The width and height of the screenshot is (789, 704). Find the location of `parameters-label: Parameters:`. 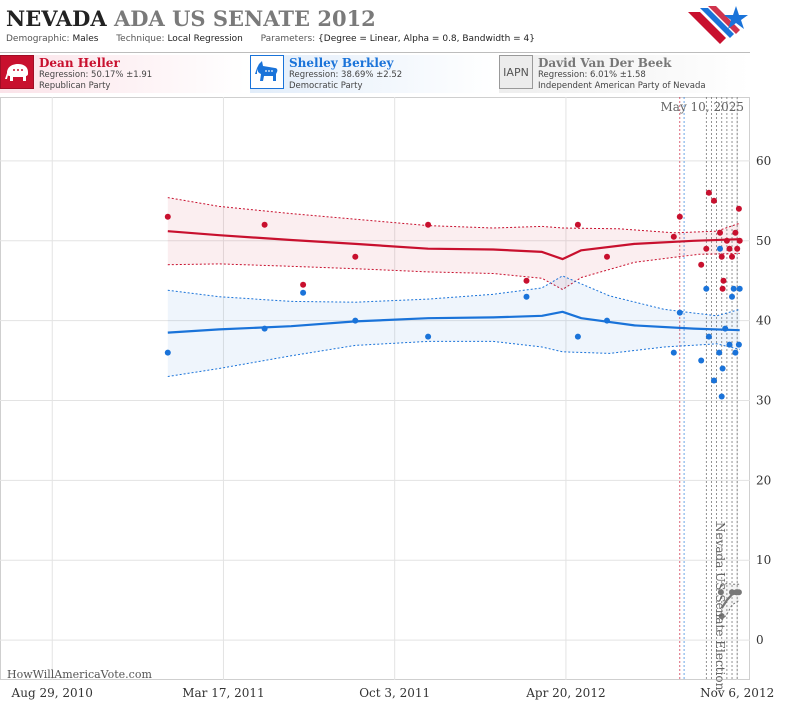

parameters-label: Parameters: is located at coordinates (288, 39).